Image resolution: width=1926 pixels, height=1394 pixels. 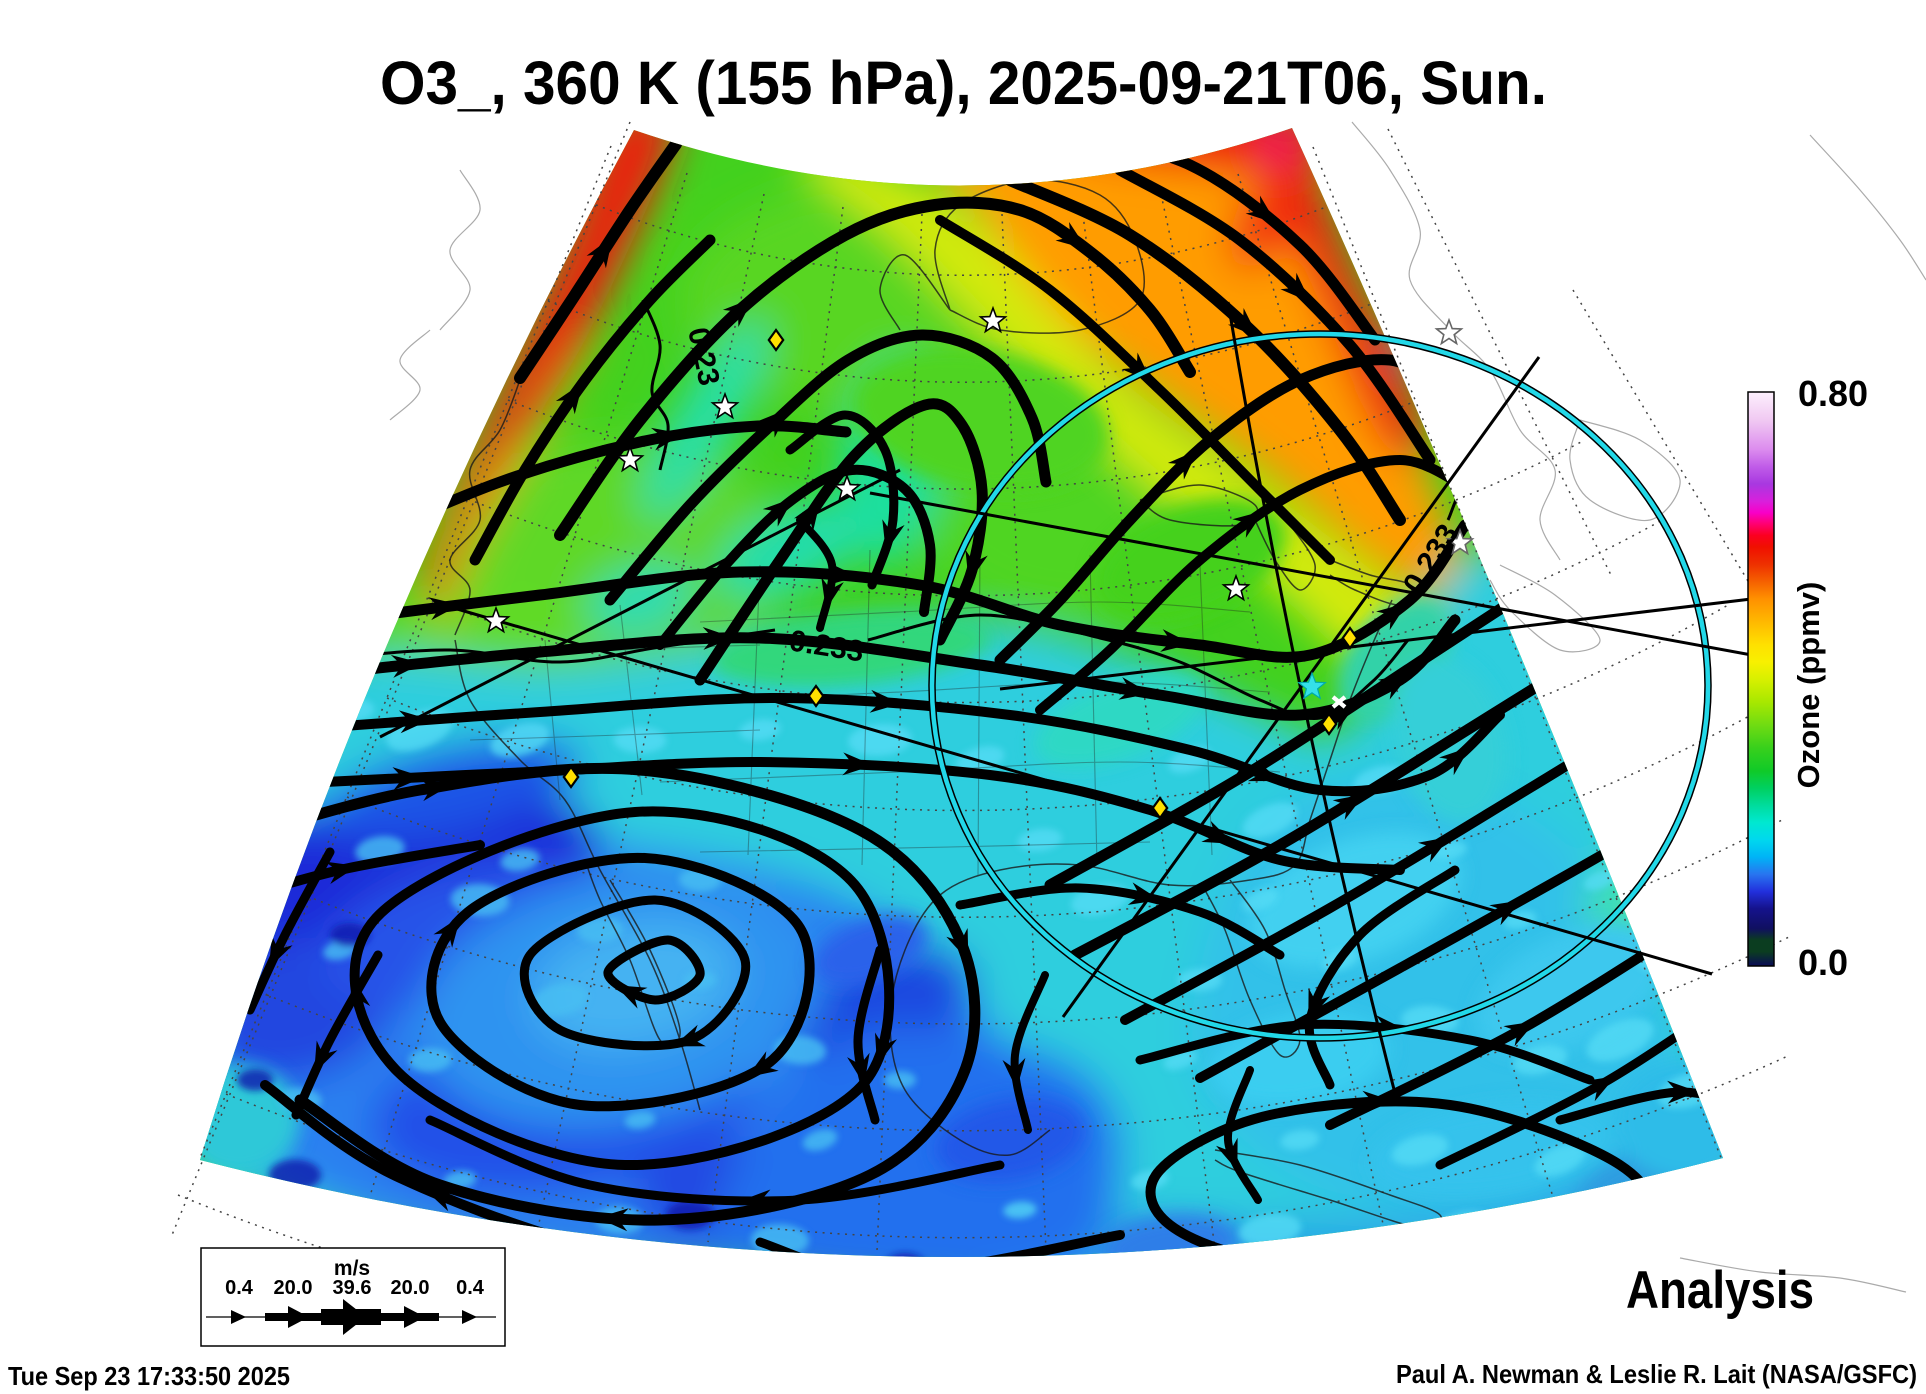 I want to click on svg-text: Analysis, so click(x=1720, y=1290).